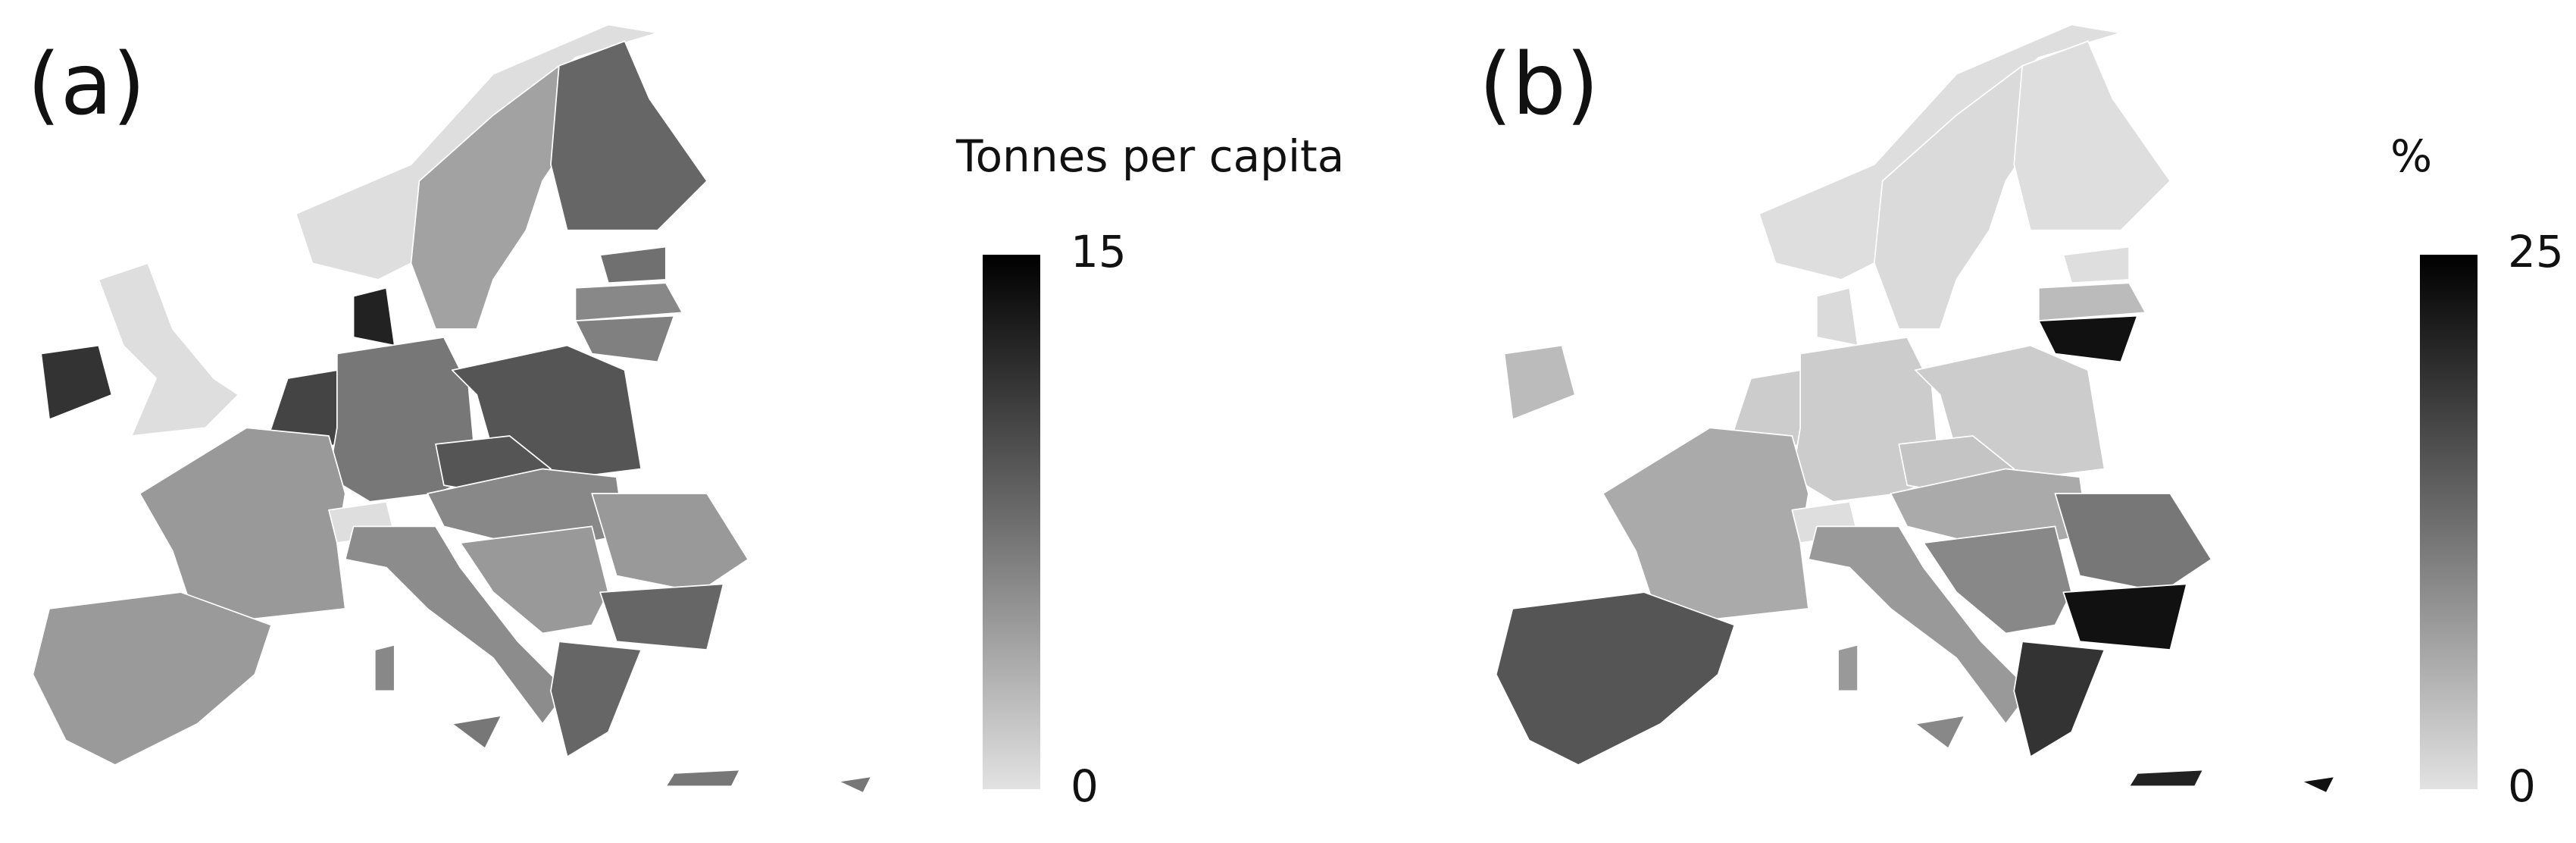 The image size is (2576, 843). Describe the element at coordinates (1099, 251) in the screenshot. I see `colorbar-tick-label: 15` at that location.